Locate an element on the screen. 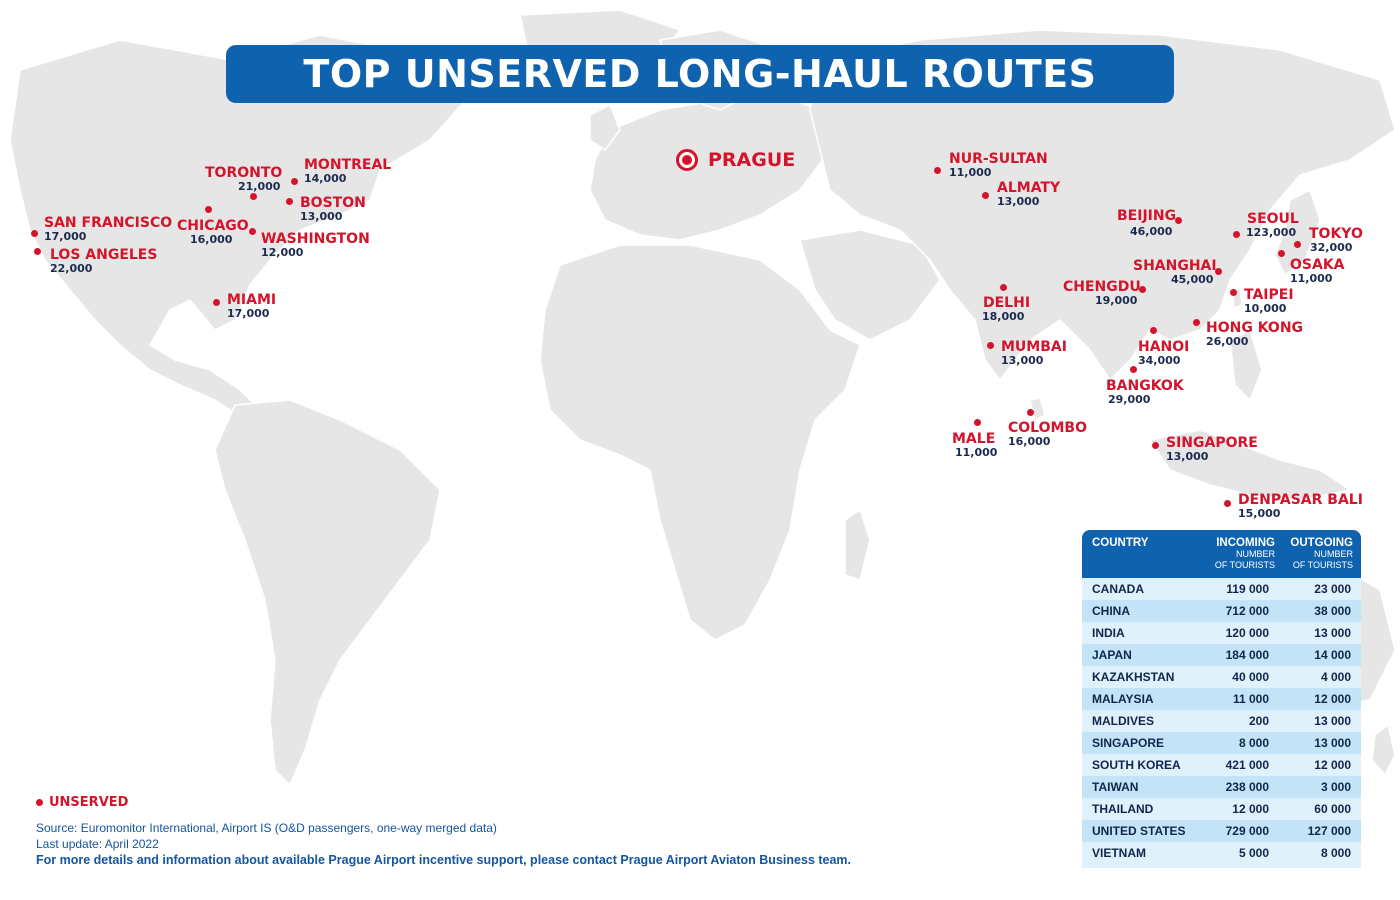 This screenshot has width=1400, height=900. incoming-cell: 729 000 is located at coordinates (1247, 831).